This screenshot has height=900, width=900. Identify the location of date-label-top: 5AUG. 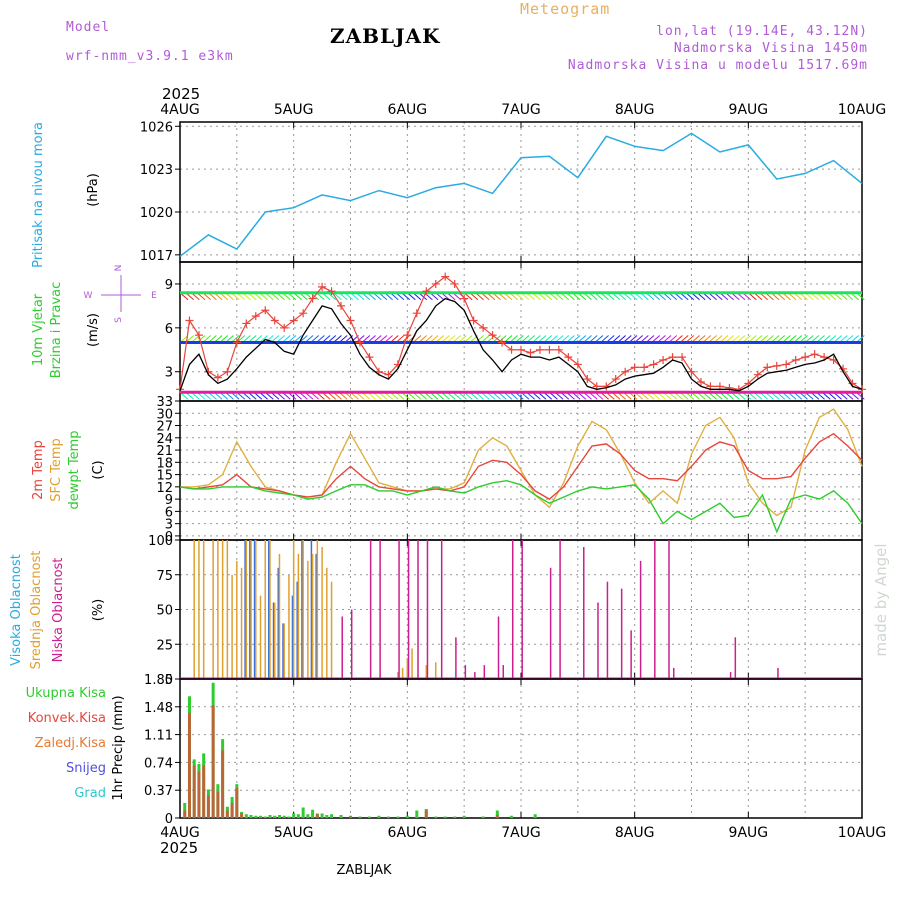
(294, 110).